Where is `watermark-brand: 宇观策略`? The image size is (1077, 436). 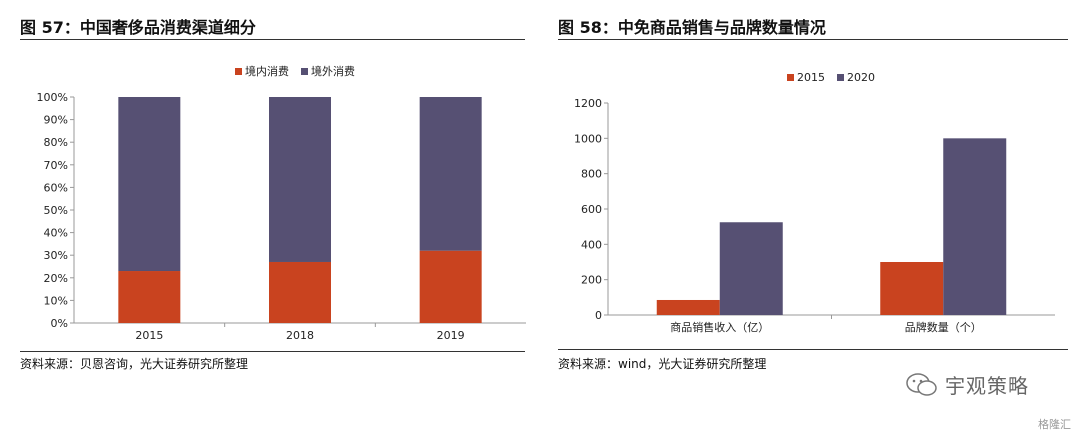
watermark-brand: 宇观策略 is located at coordinates (987, 386).